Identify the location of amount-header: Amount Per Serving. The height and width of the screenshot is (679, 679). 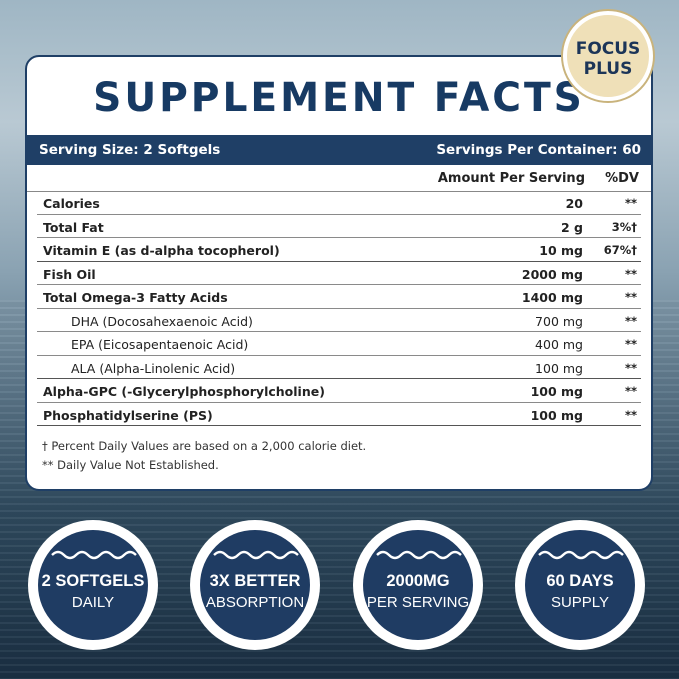
(511, 178).